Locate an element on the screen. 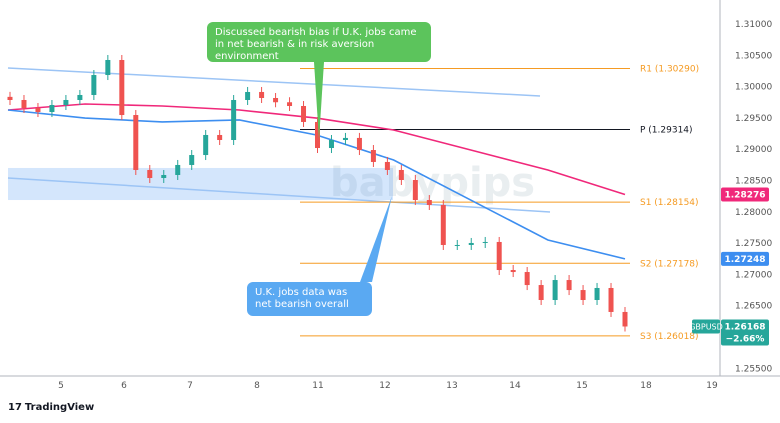 The width and height of the screenshot is (780, 423). y-tick-label: 1.29000 is located at coordinates (753, 150).